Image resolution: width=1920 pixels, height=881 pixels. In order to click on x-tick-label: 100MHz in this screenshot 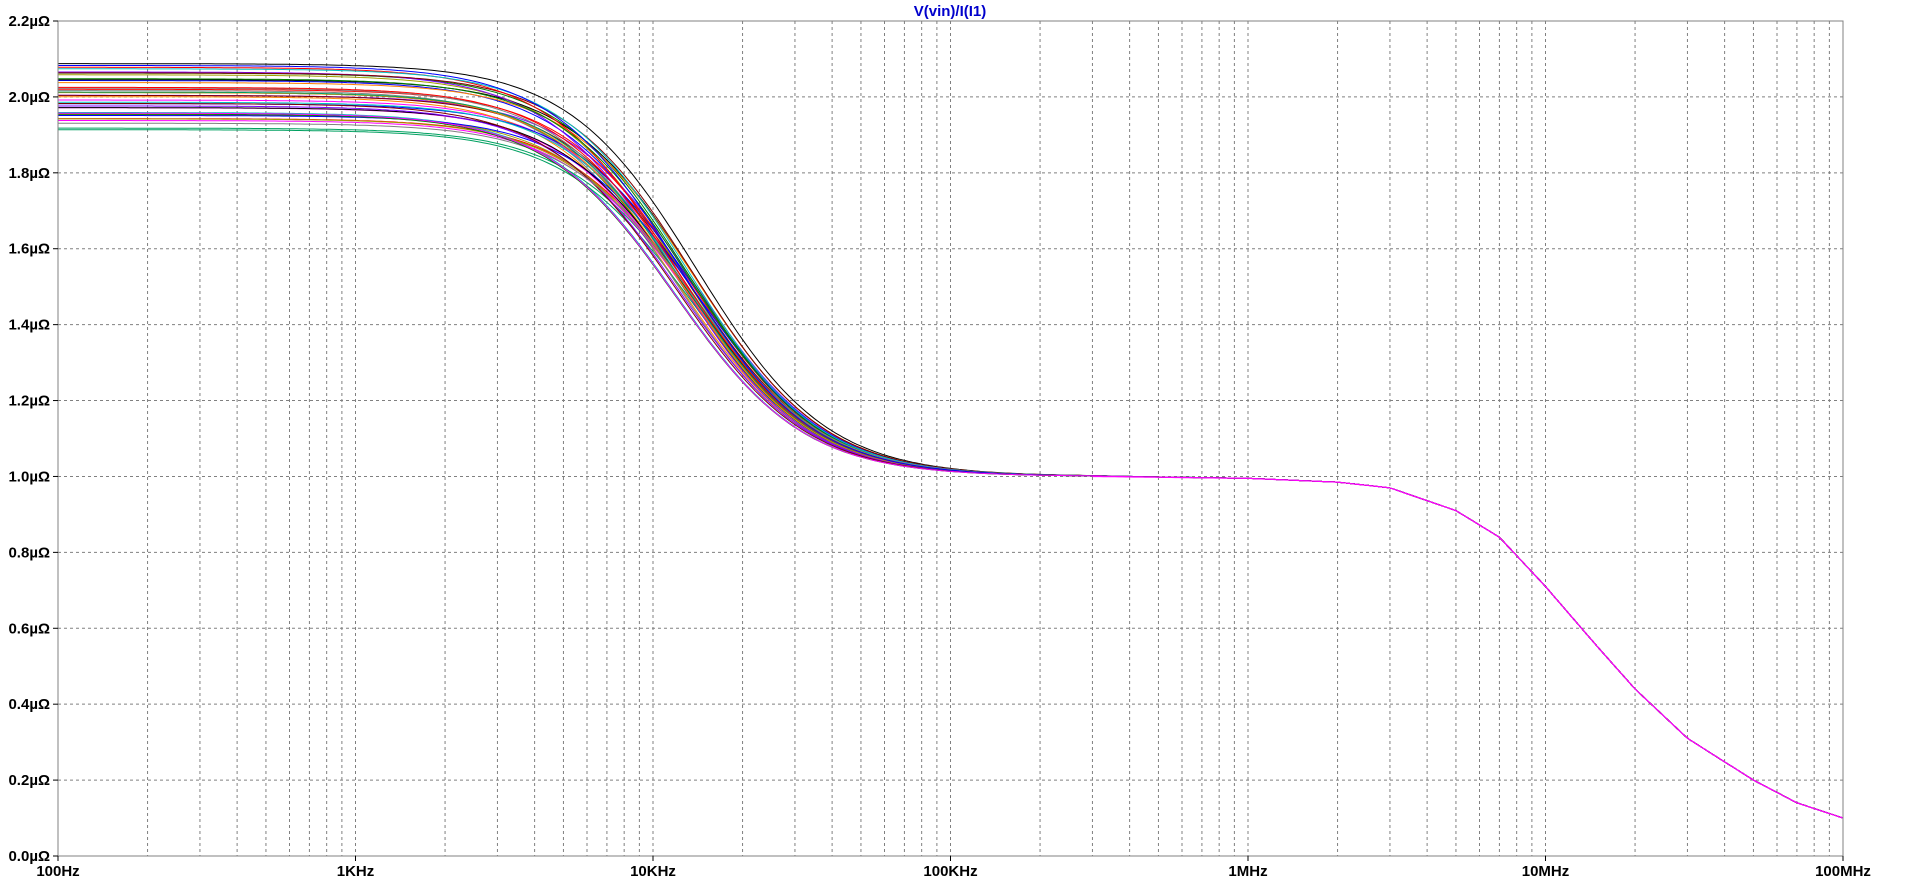, I will do `click(1843, 871)`.